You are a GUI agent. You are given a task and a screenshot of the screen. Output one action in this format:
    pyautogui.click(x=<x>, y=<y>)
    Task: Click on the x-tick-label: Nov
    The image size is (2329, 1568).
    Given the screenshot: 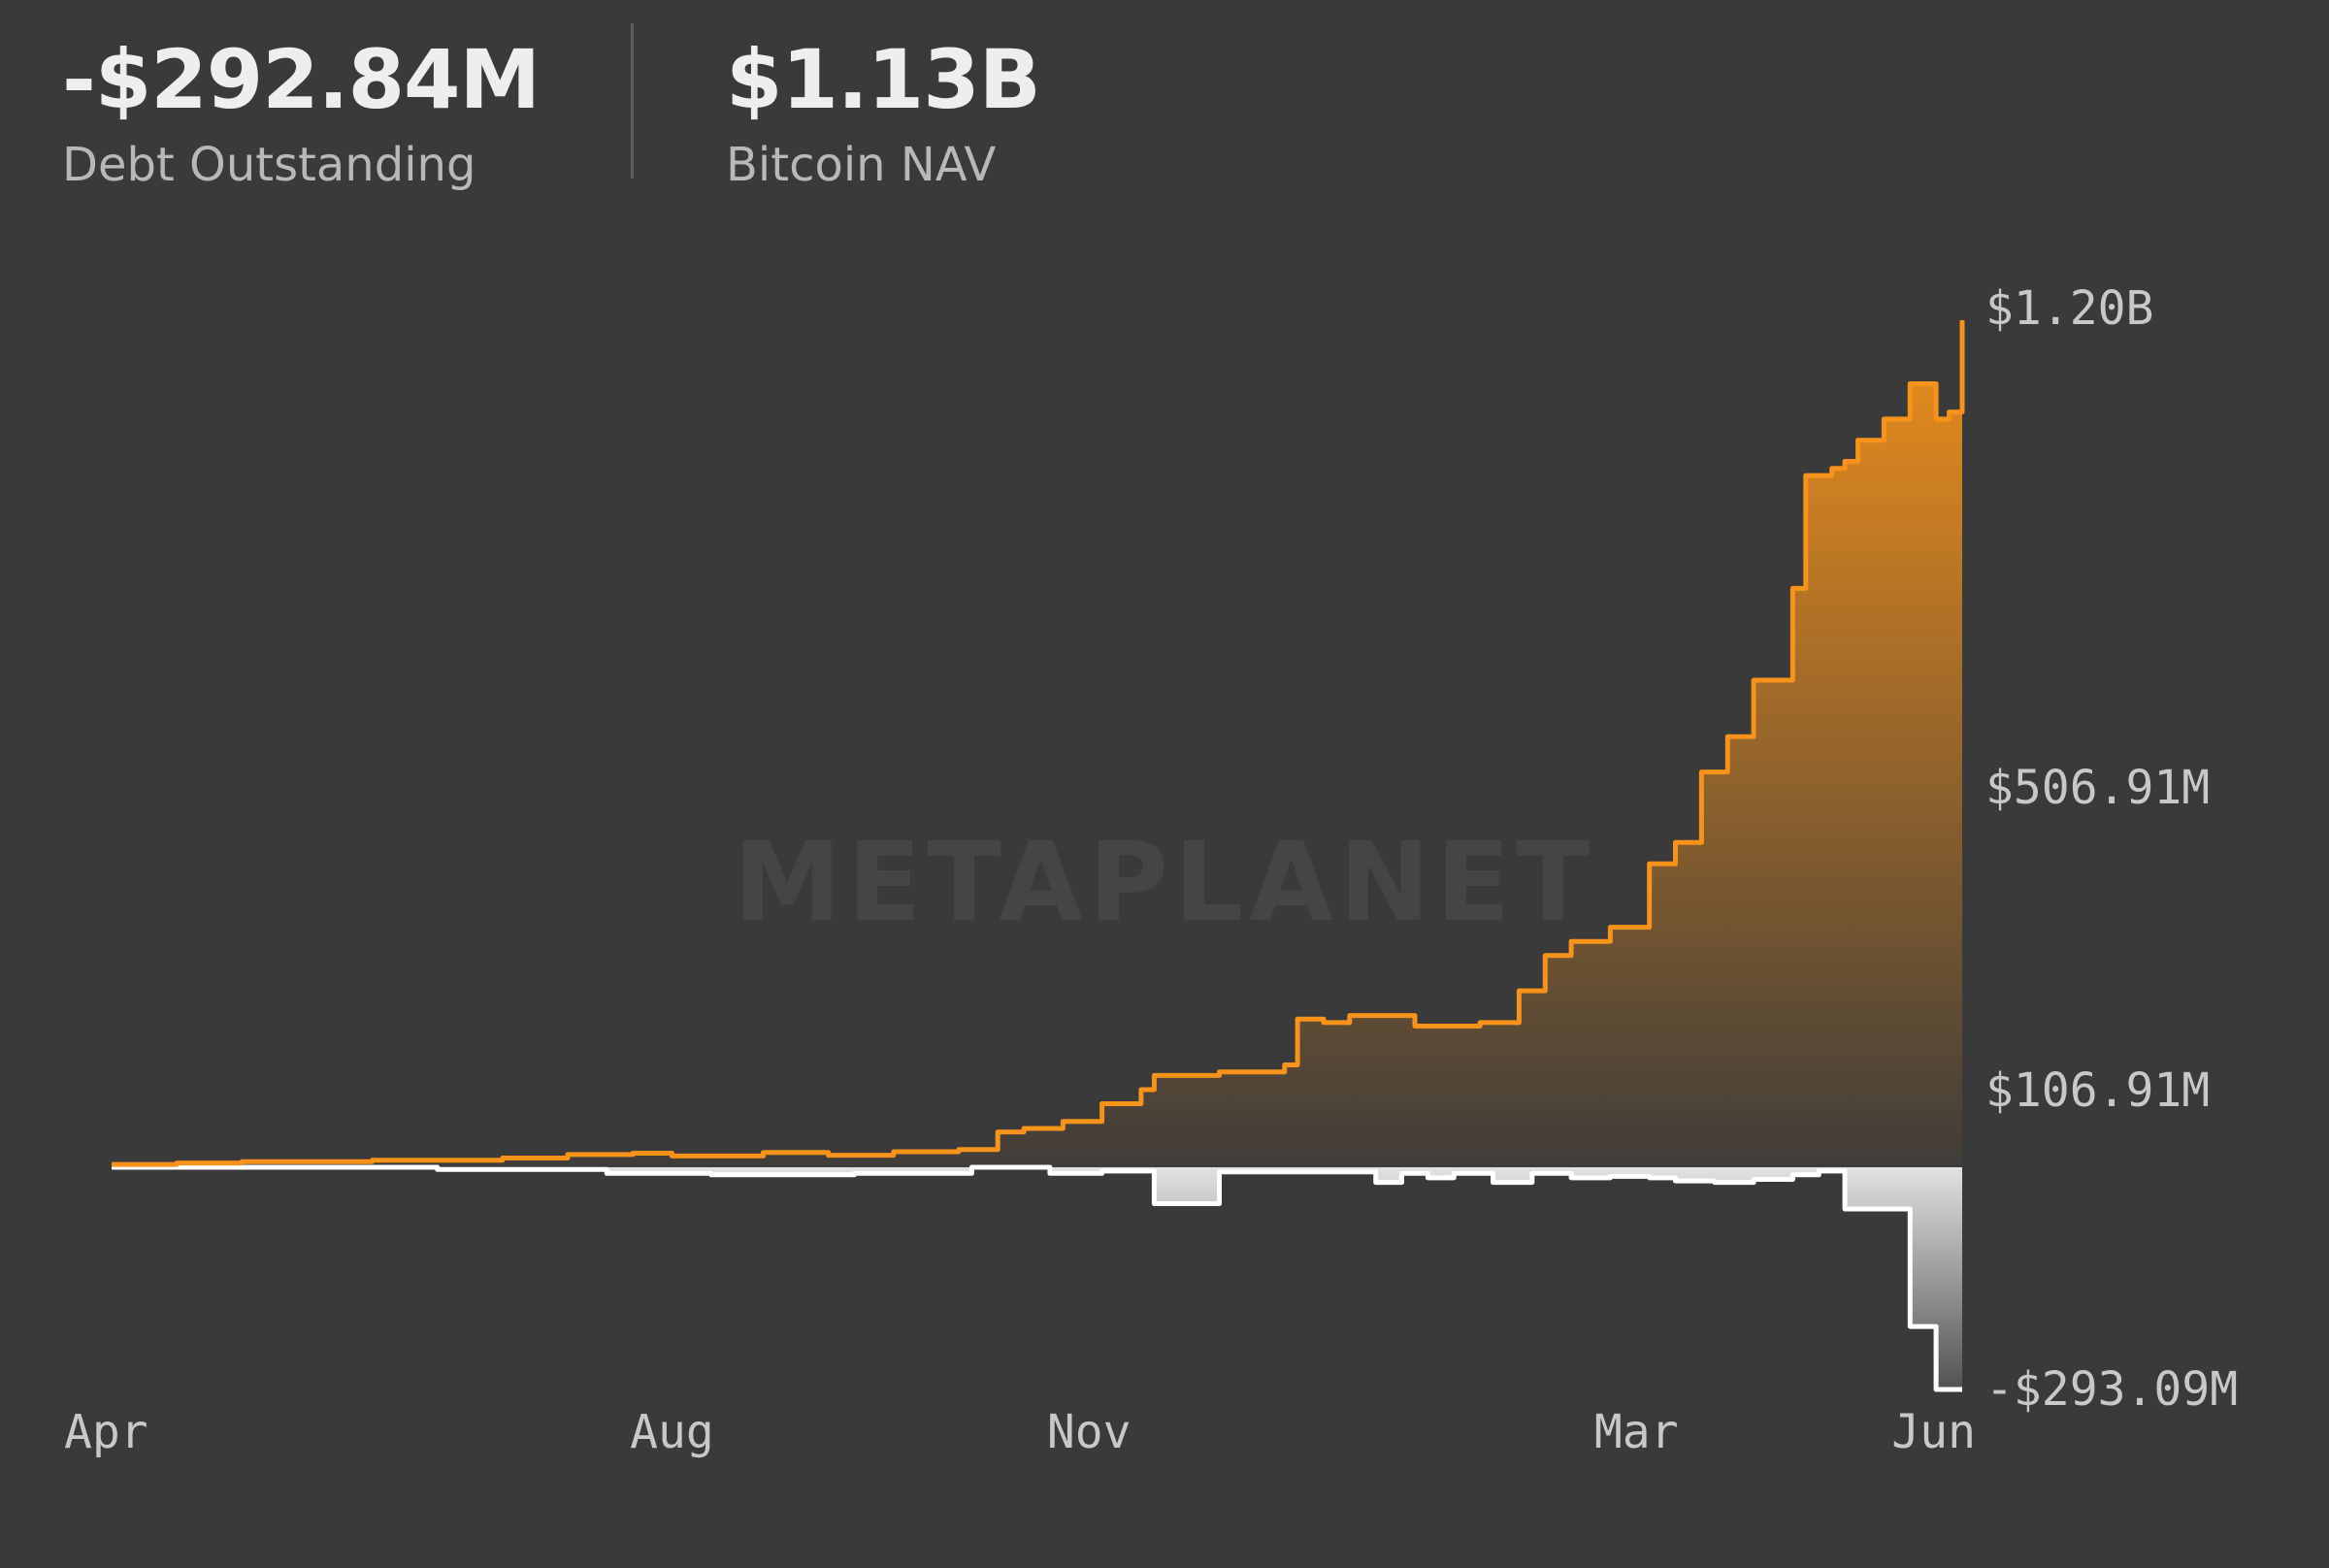 What is the action you would take?
    pyautogui.click(x=1089, y=1432)
    